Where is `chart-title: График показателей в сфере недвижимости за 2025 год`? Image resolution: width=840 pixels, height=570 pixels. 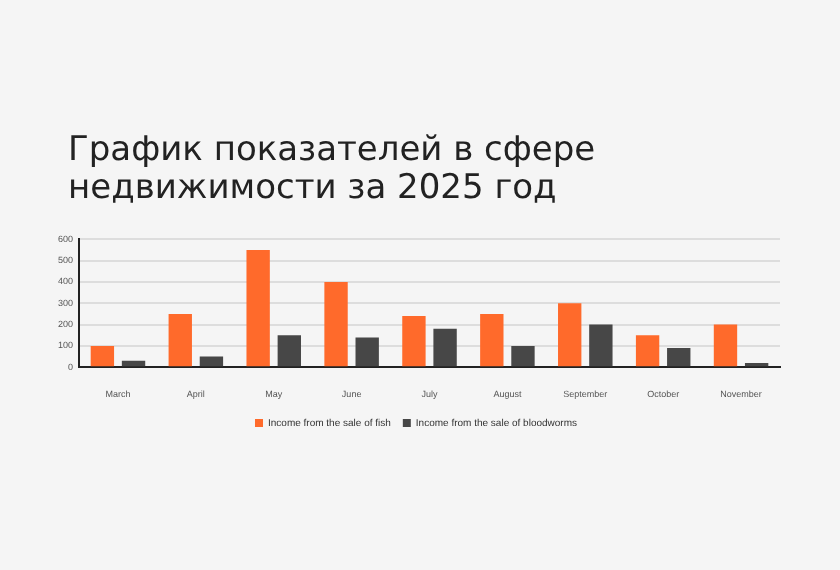 chart-title: График показателей в сфере недвижимости за 2025 год is located at coordinates (333, 169).